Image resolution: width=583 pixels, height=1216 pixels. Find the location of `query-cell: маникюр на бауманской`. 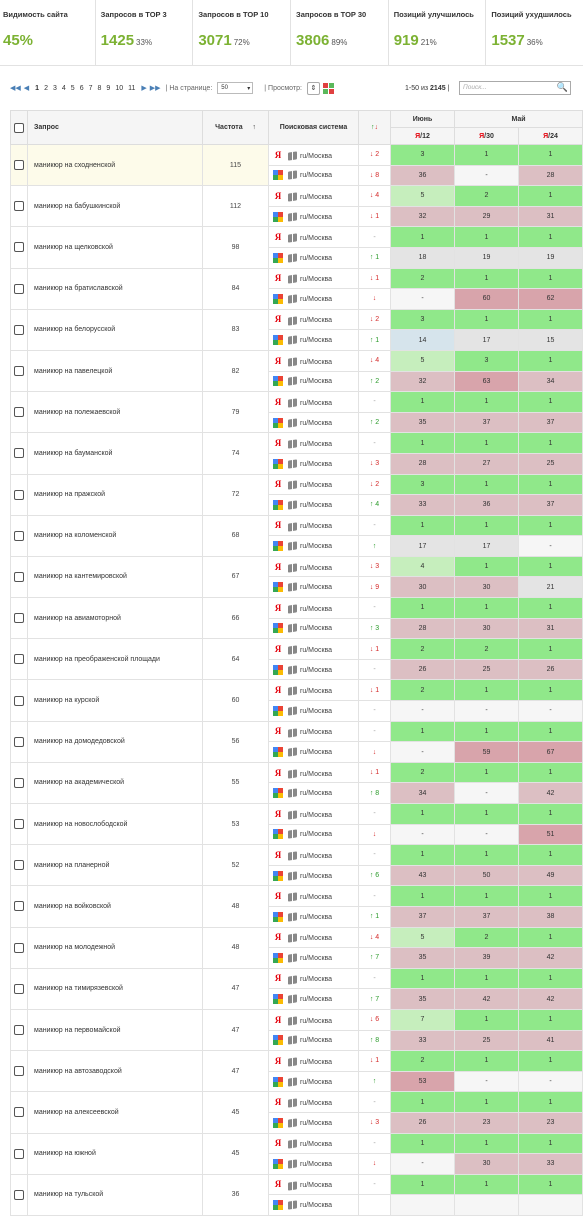

query-cell: маникюр на бауманской is located at coordinates (115, 453).